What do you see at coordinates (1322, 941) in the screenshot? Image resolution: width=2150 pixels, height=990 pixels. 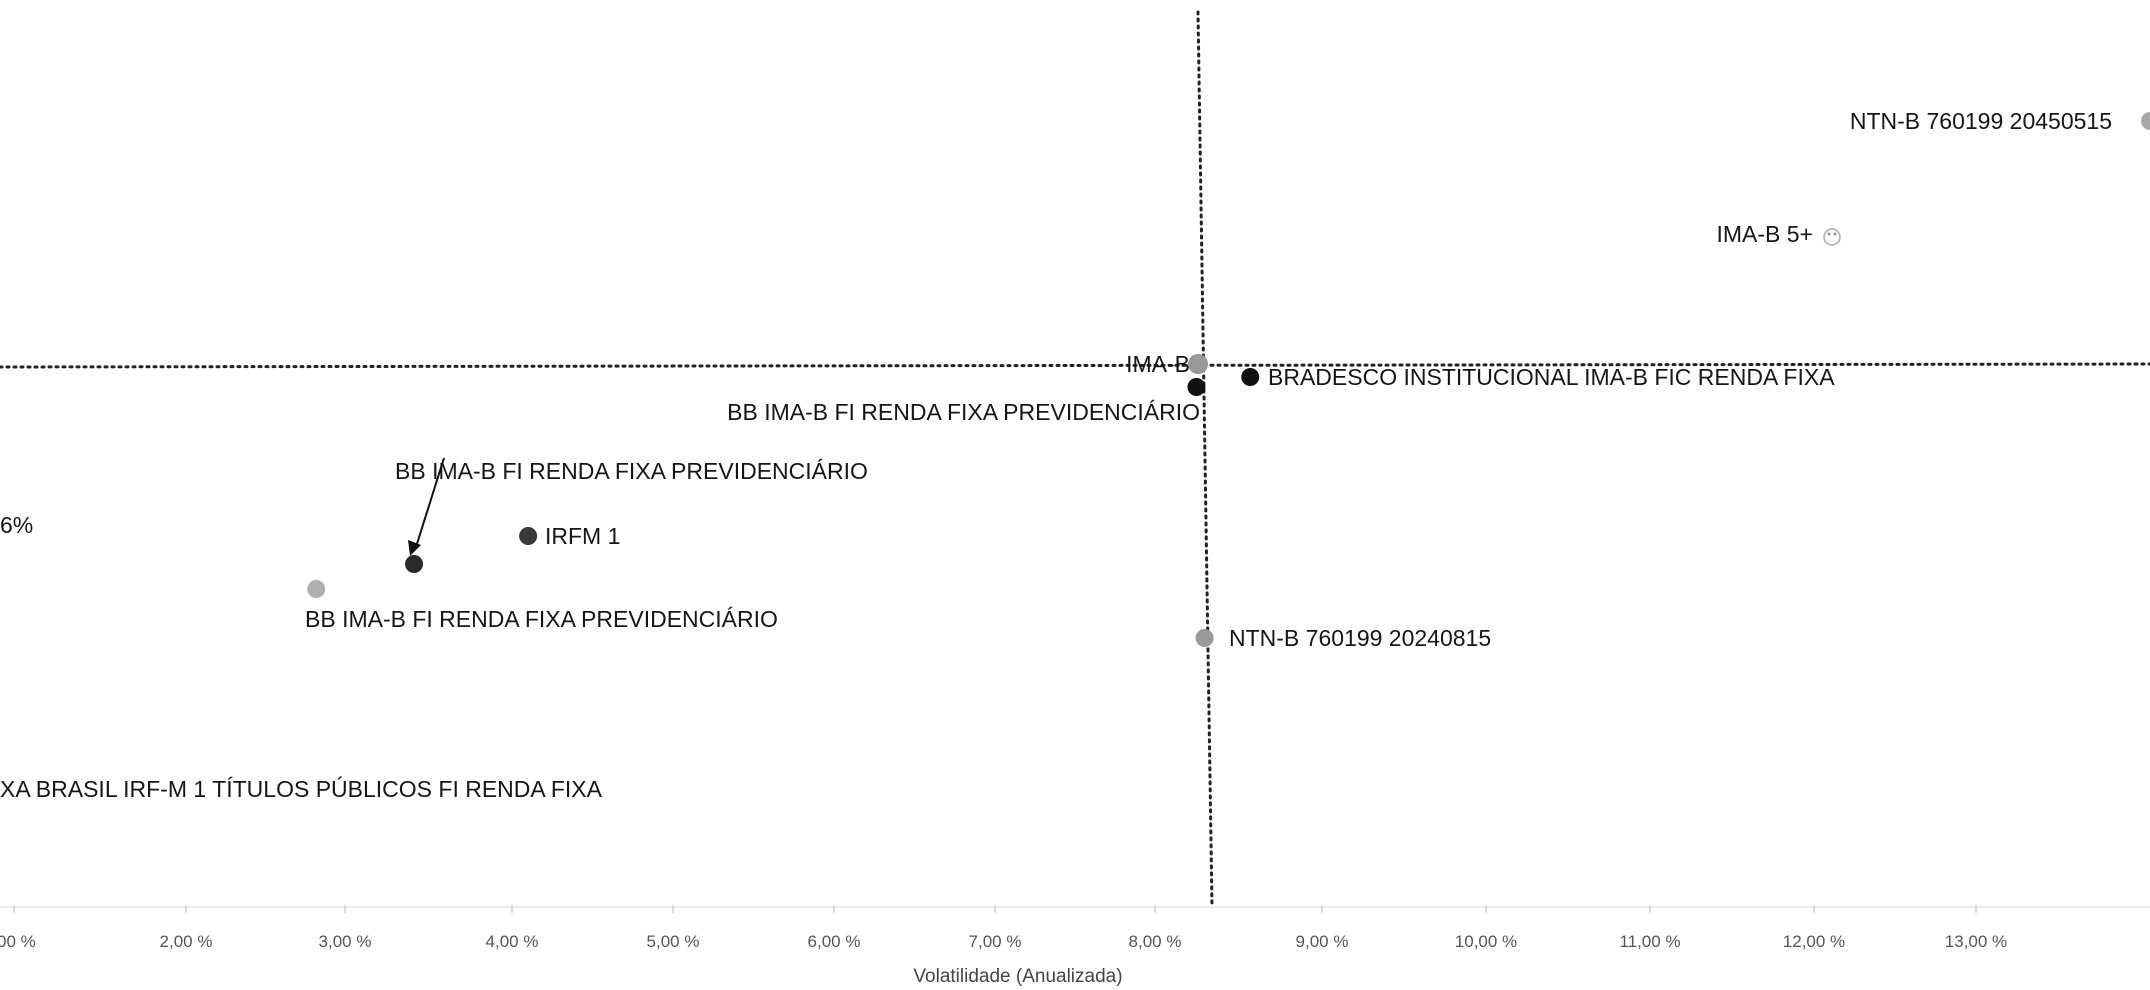 I see `x-tick-label: 9,00 %` at bounding box center [1322, 941].